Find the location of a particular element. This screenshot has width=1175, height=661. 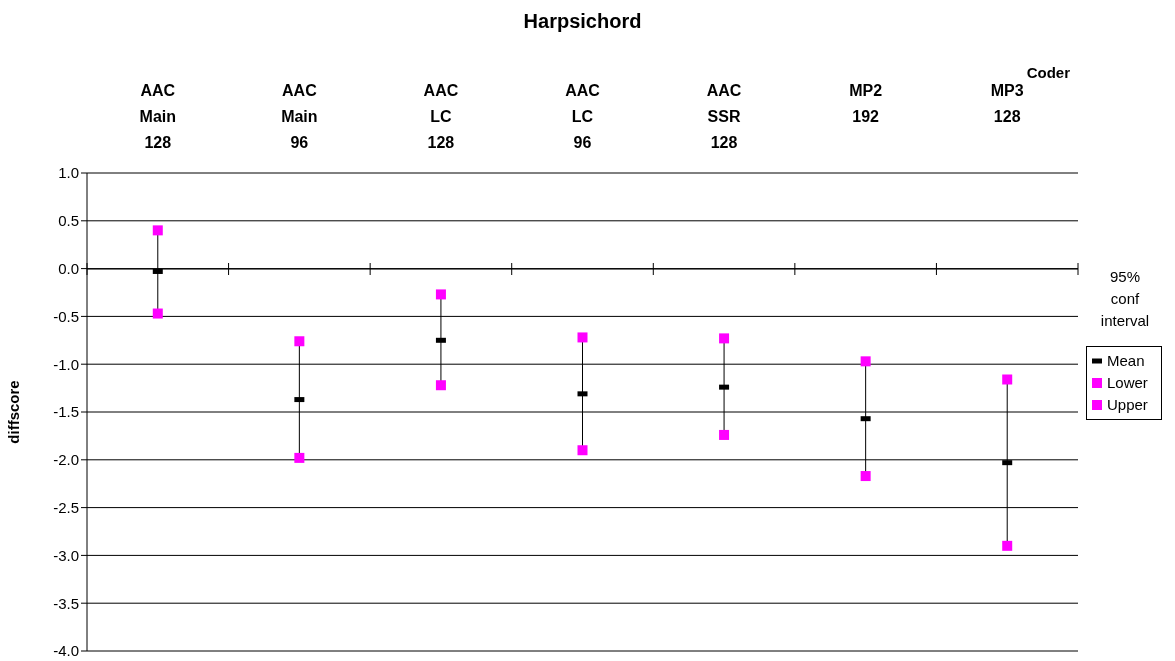

legend-title: 95% conf interval is located at coordinates (1125, 299).